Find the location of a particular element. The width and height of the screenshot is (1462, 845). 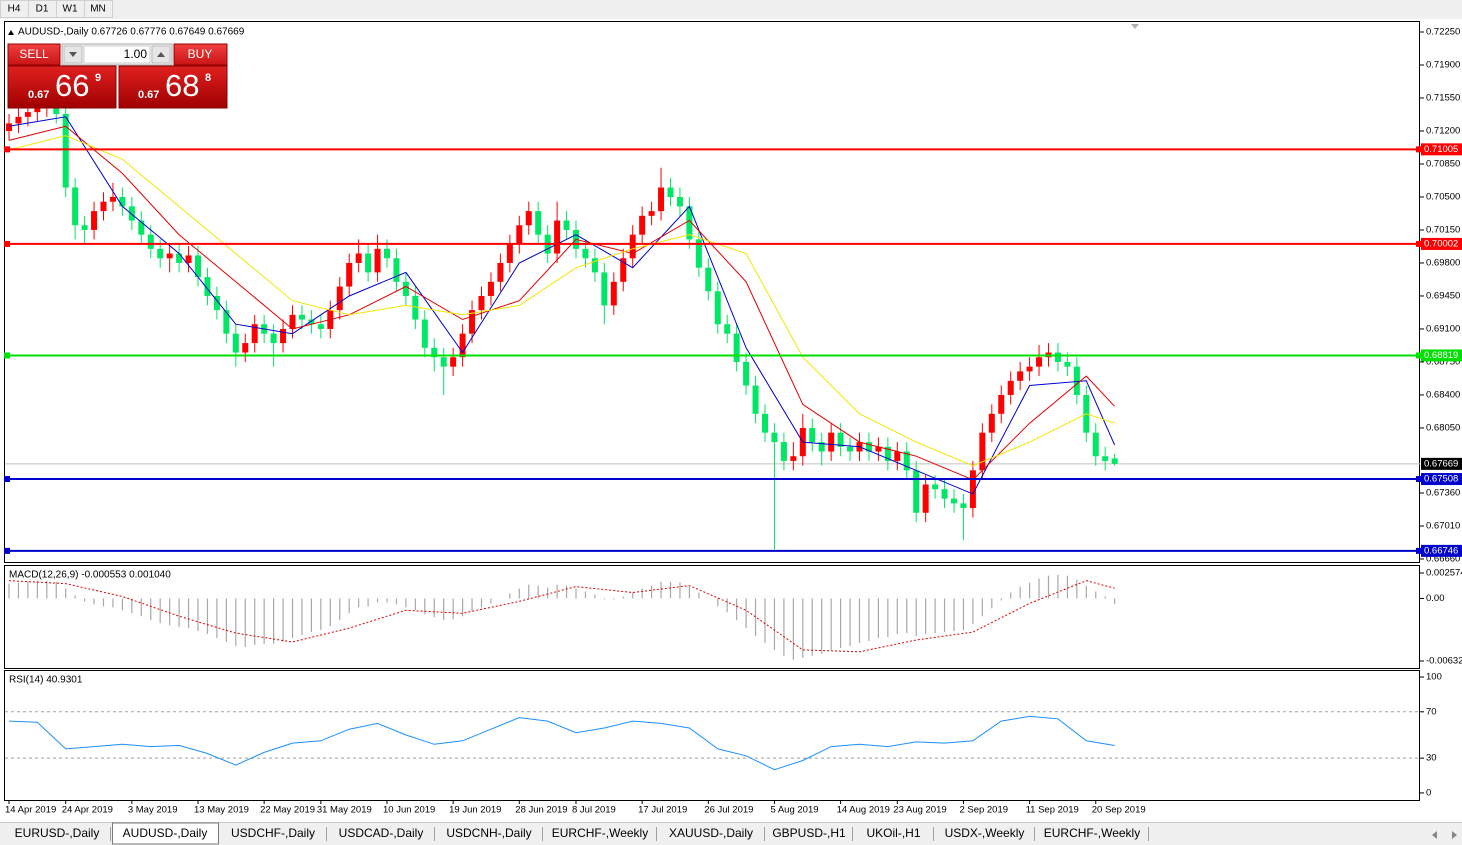

sell-price-box is located at coordinates (62, 87).